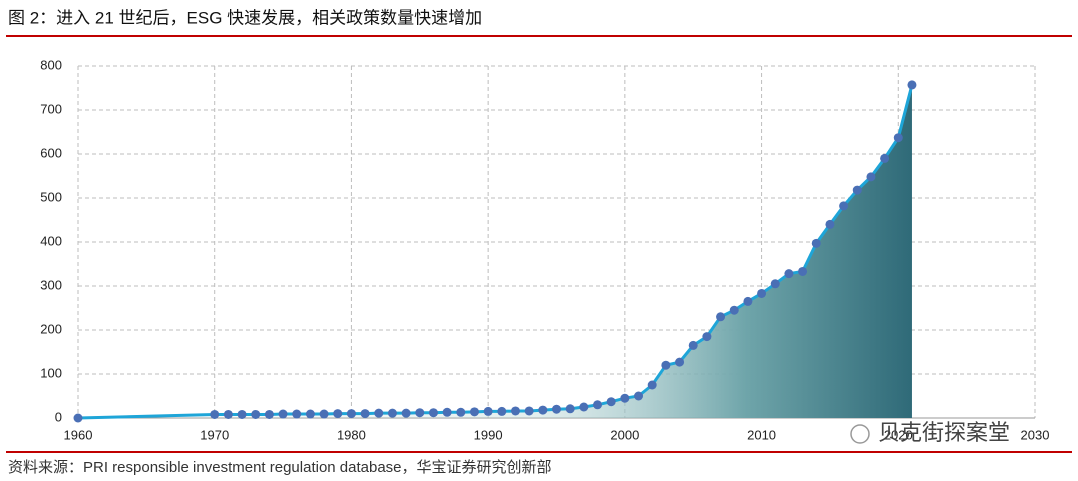 Image resolution: width=1078 pixels, height=481 pixels. What do you see at coordinates (51, 240) in the screenshot?
I see `y-tick-label: 400` at bounding box center [51, 240].